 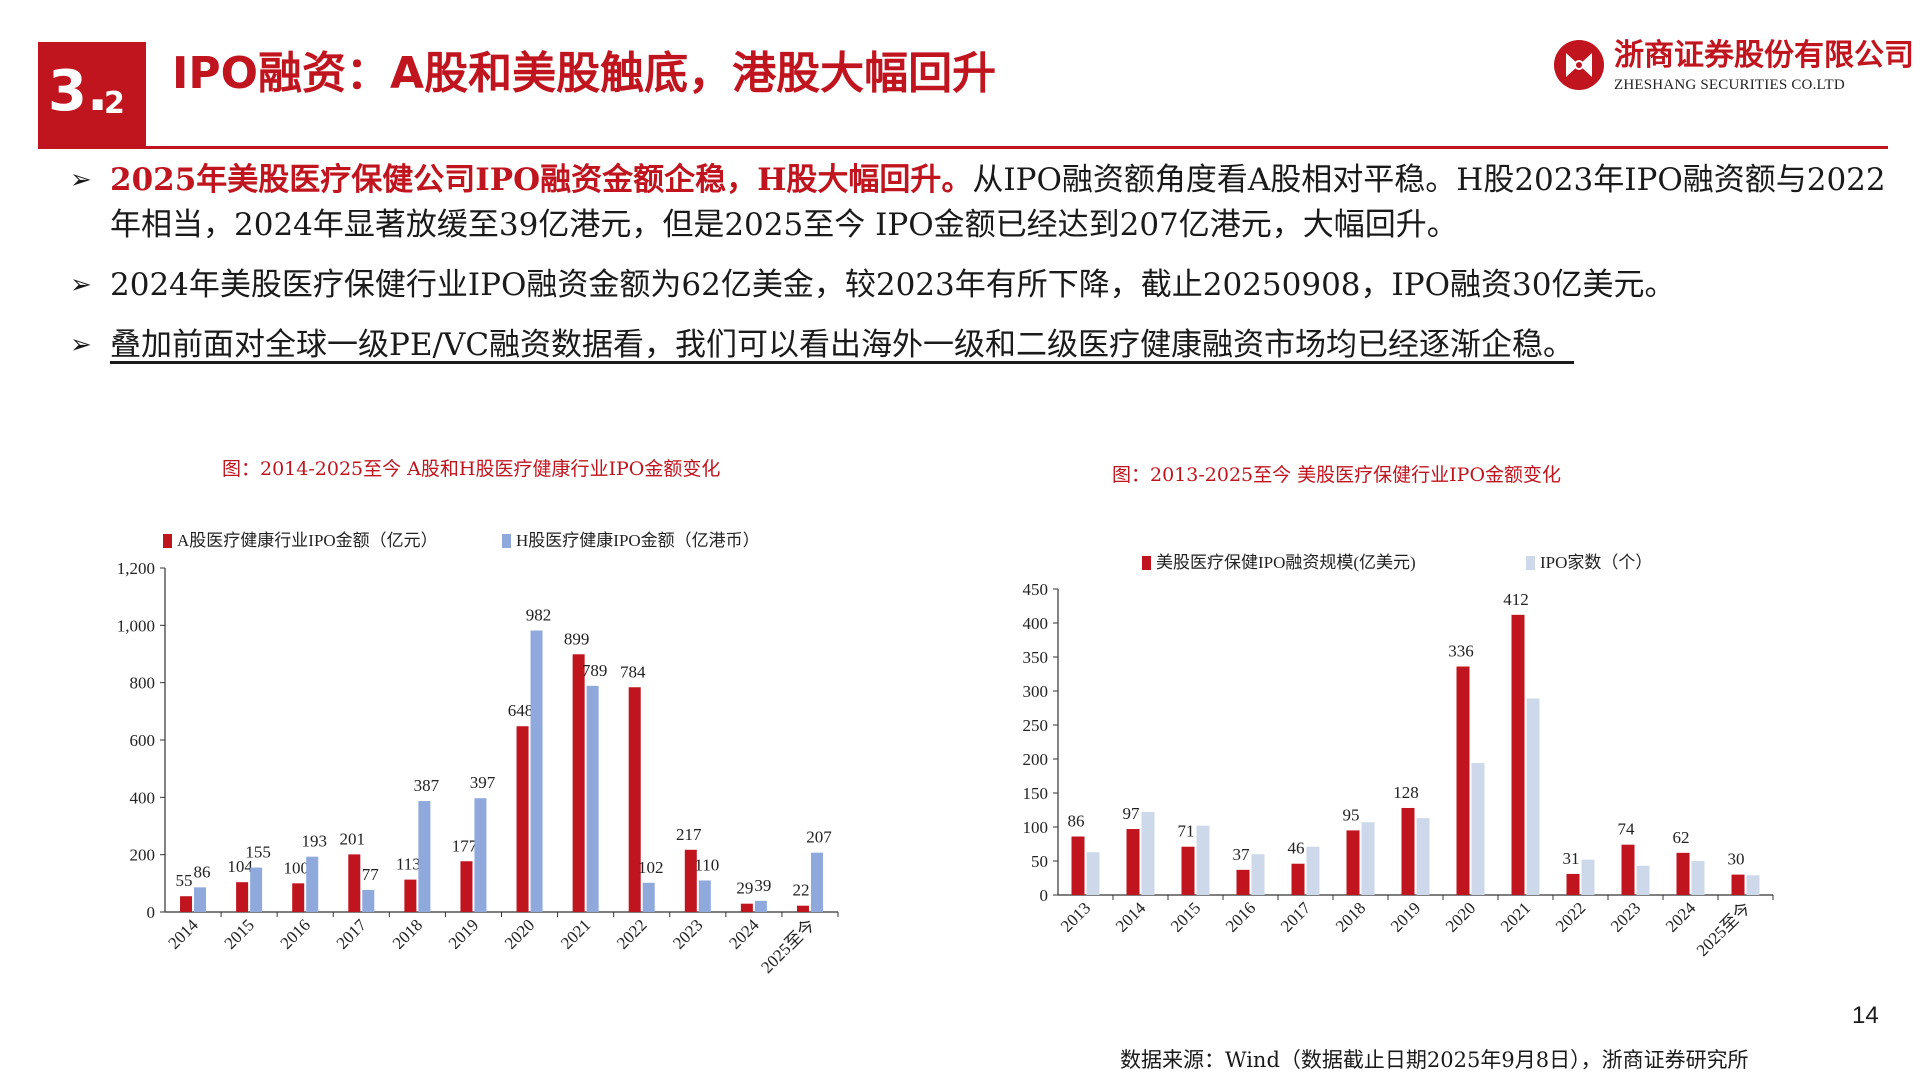 What do you see at coordinates (1461, 651) in the screenshot?
I see `data-label: 336` at bounding box center [1461, 651].